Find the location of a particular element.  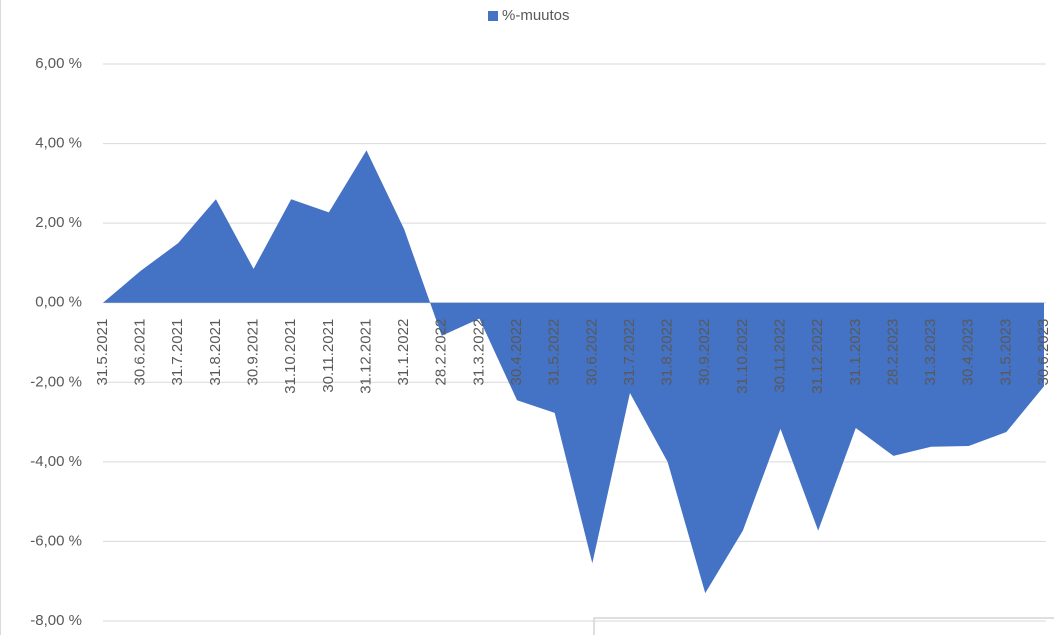

x-tick-label: 30.4.2022 is located at coordinates (516, 352).